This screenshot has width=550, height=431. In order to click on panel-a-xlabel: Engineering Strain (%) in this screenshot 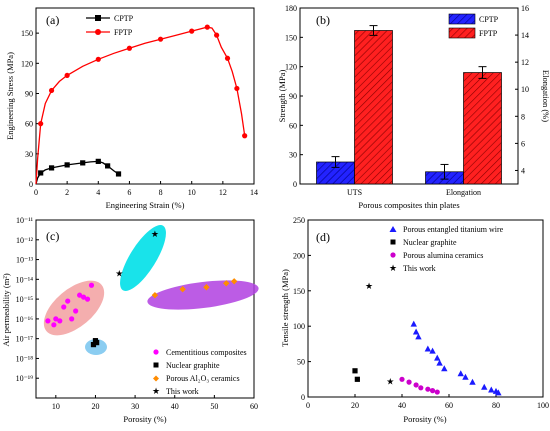, I will do `click(145, 205)`.